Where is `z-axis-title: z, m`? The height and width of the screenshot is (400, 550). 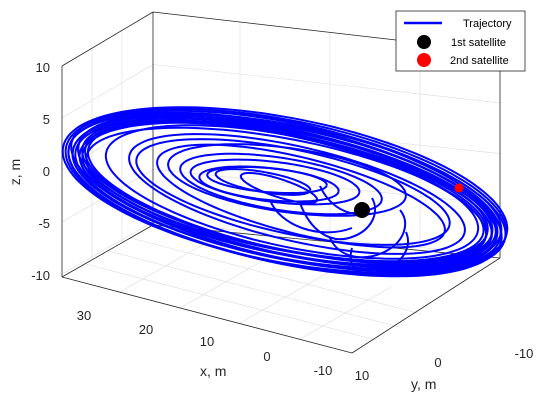 z-axis-title: z, m is located at coordinates (15, 172).